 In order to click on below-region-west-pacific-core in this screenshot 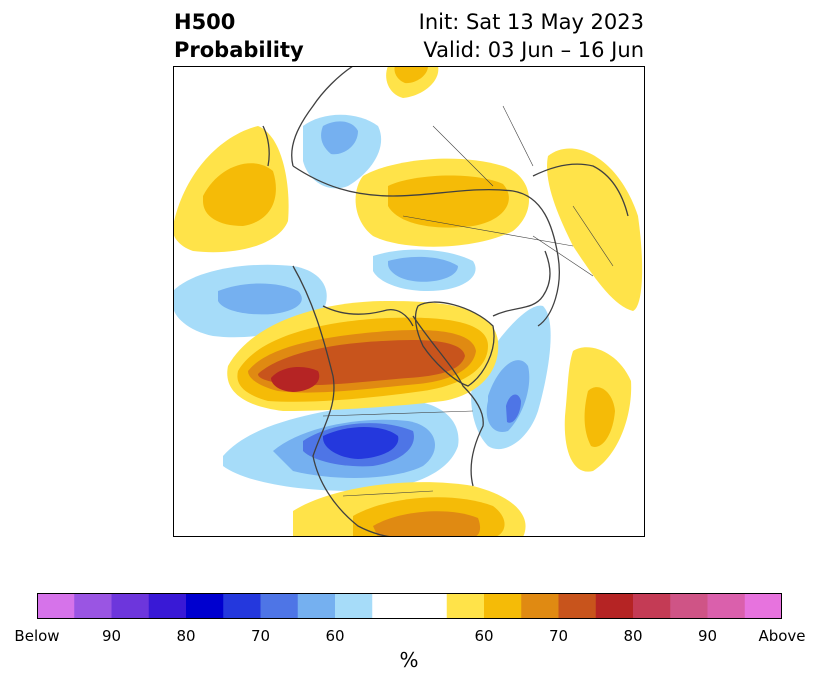, I will do `click(260, 299)`.